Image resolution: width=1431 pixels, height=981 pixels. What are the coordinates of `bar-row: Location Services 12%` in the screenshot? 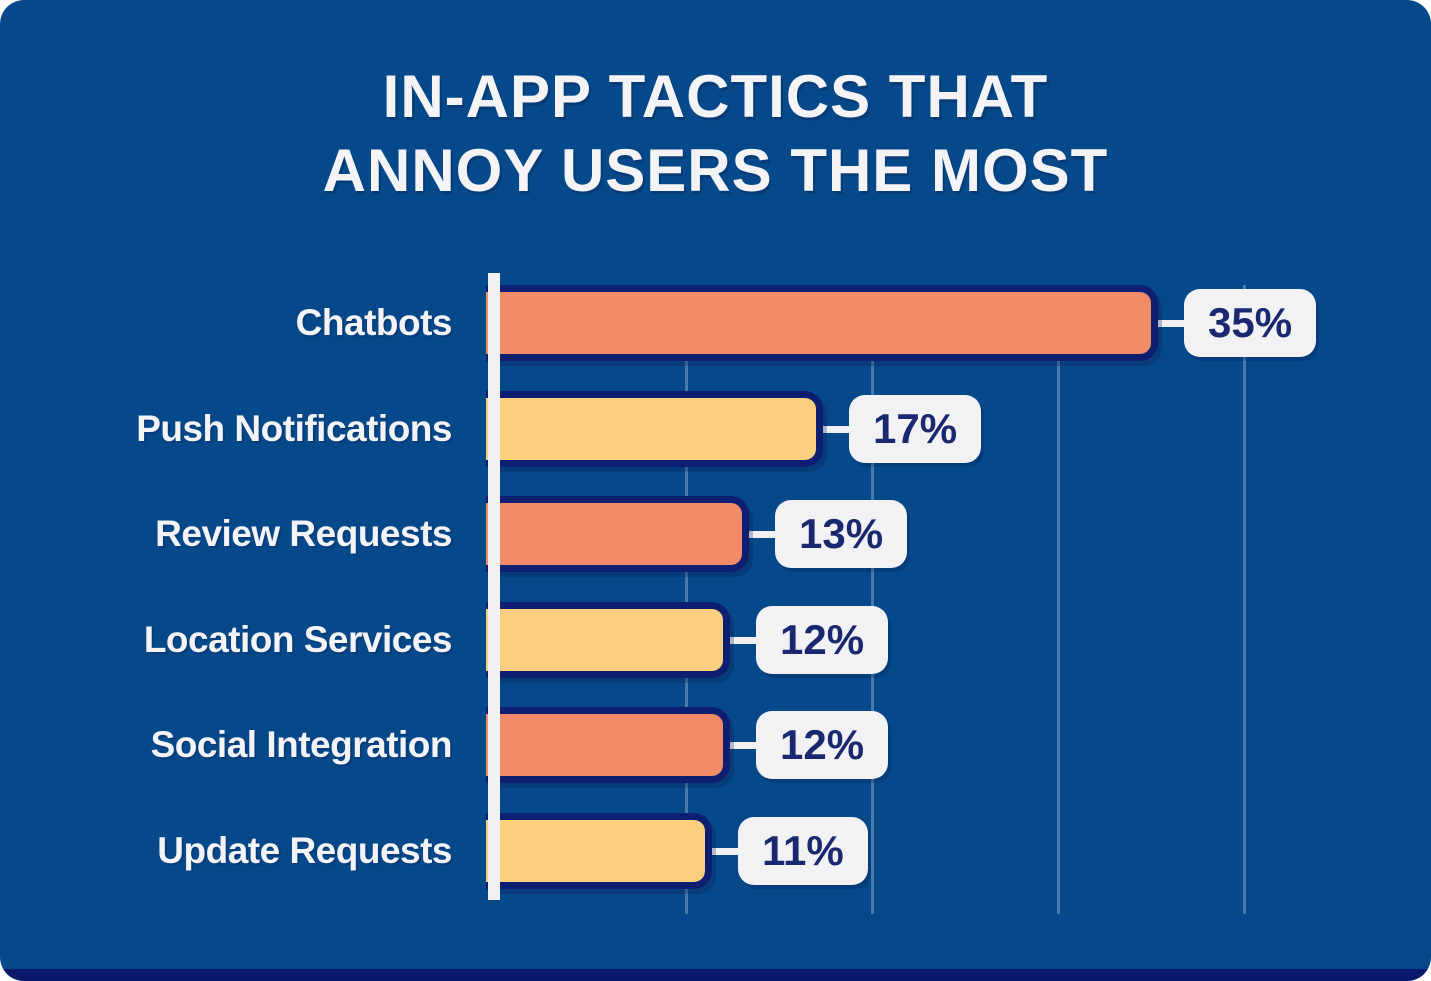 It's located at (715, 640).